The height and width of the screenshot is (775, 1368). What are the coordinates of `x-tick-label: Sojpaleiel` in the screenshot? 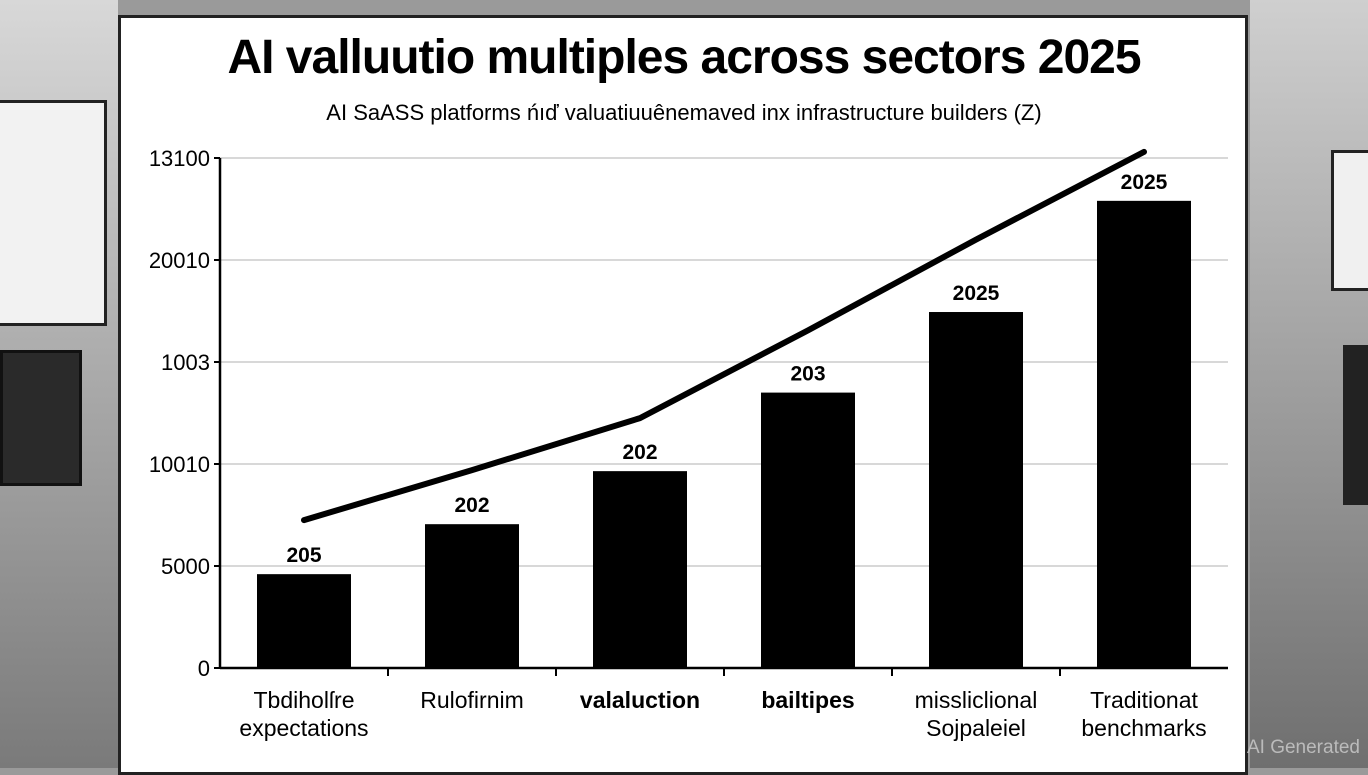 It's located at (976, 728).